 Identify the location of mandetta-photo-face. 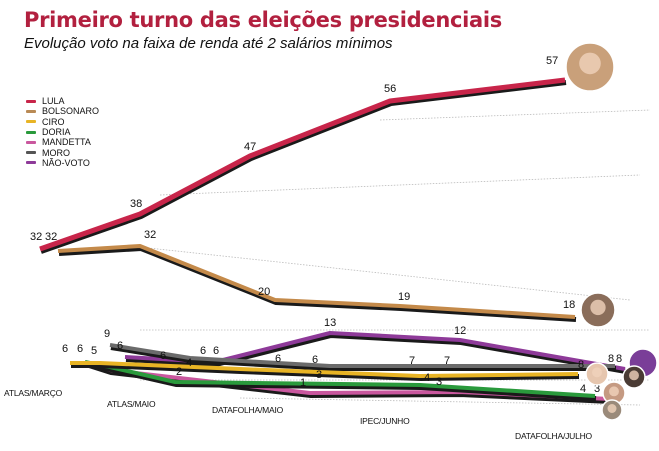
(612, 408).